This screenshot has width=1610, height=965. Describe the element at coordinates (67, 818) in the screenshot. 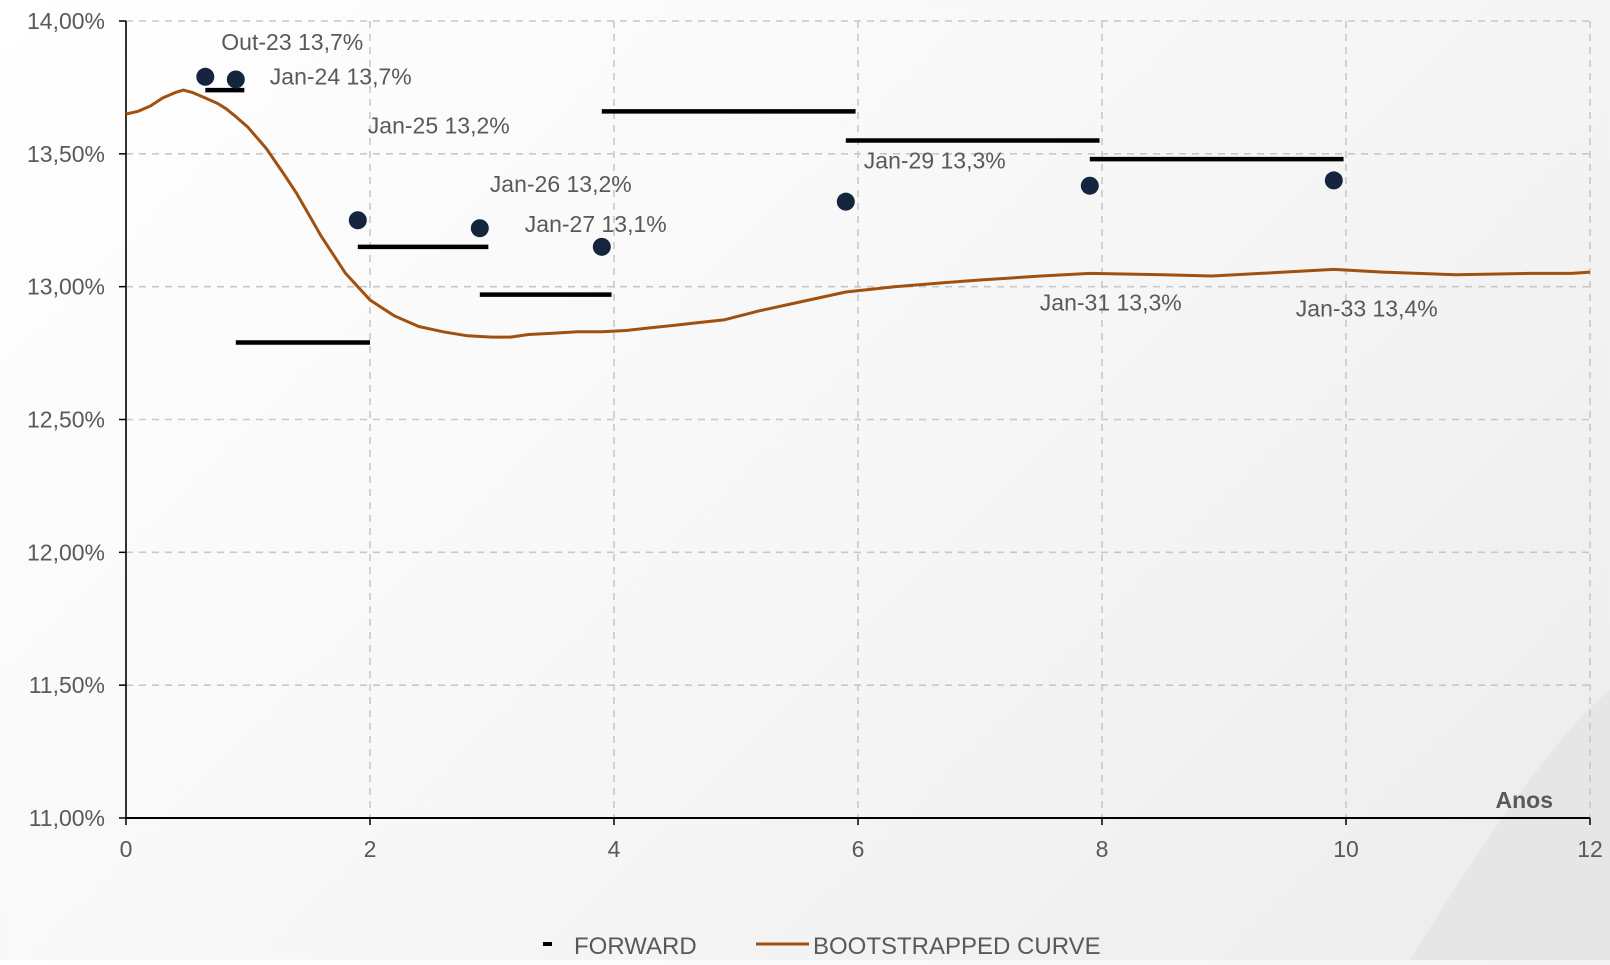

I see `y-tick-label: 11,00%` at that location.